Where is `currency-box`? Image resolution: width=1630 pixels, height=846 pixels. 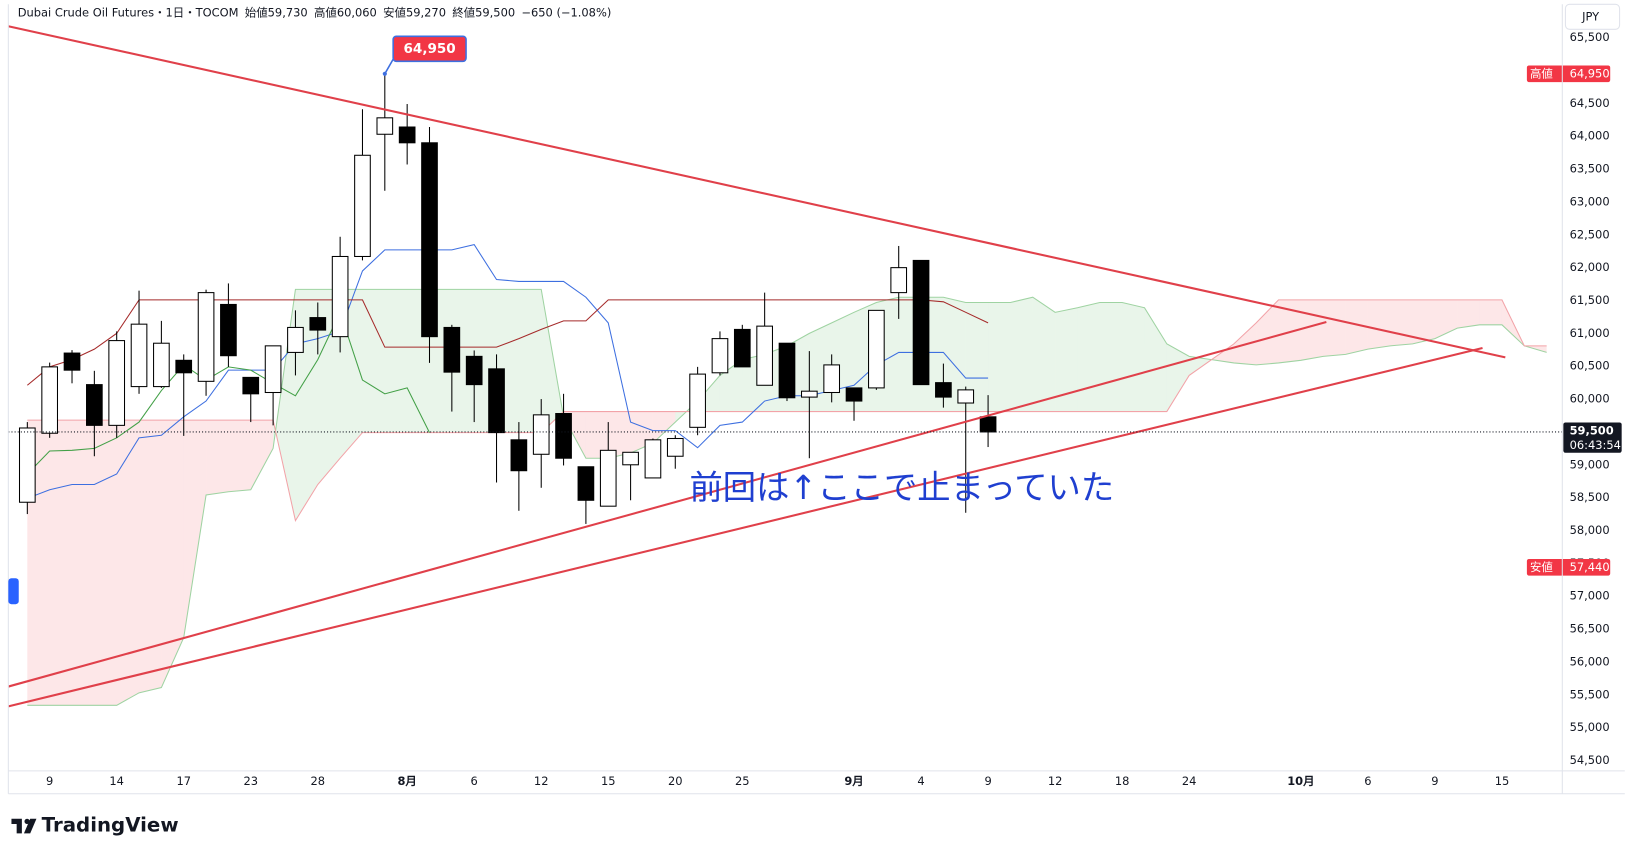 currency-box is located at coordinates (1592, 16).